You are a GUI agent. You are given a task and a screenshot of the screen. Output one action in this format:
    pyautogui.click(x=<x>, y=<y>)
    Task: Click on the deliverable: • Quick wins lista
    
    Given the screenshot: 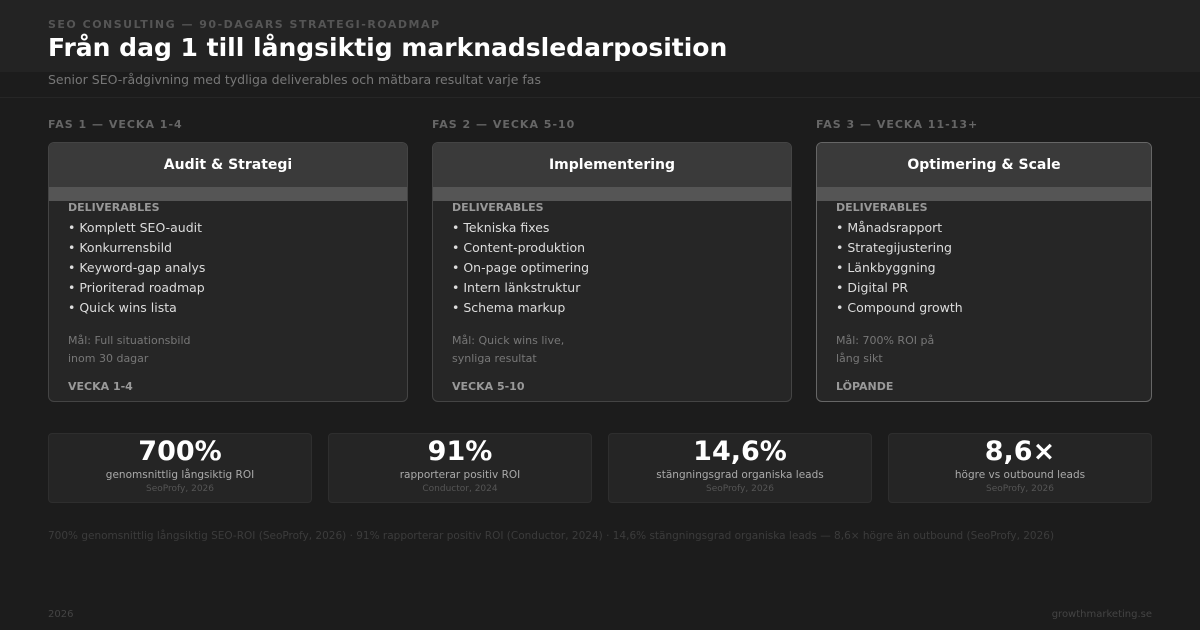 What is the action you would take?
    pyautogui.click(x=122, y=307)
    